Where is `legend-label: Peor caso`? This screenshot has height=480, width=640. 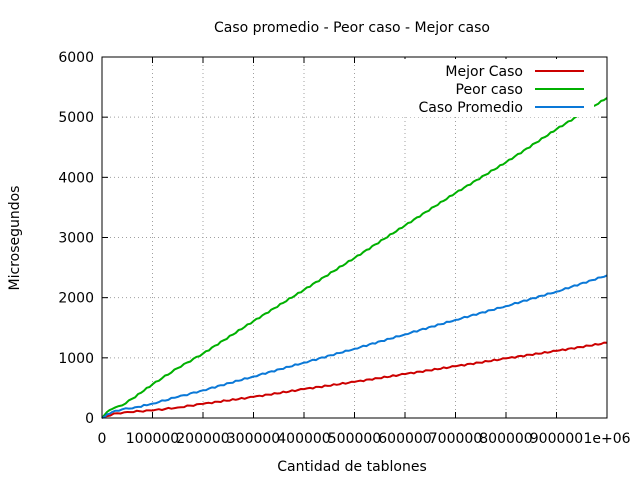
legend-label: Peor caso is located at coordinates (489, 90).